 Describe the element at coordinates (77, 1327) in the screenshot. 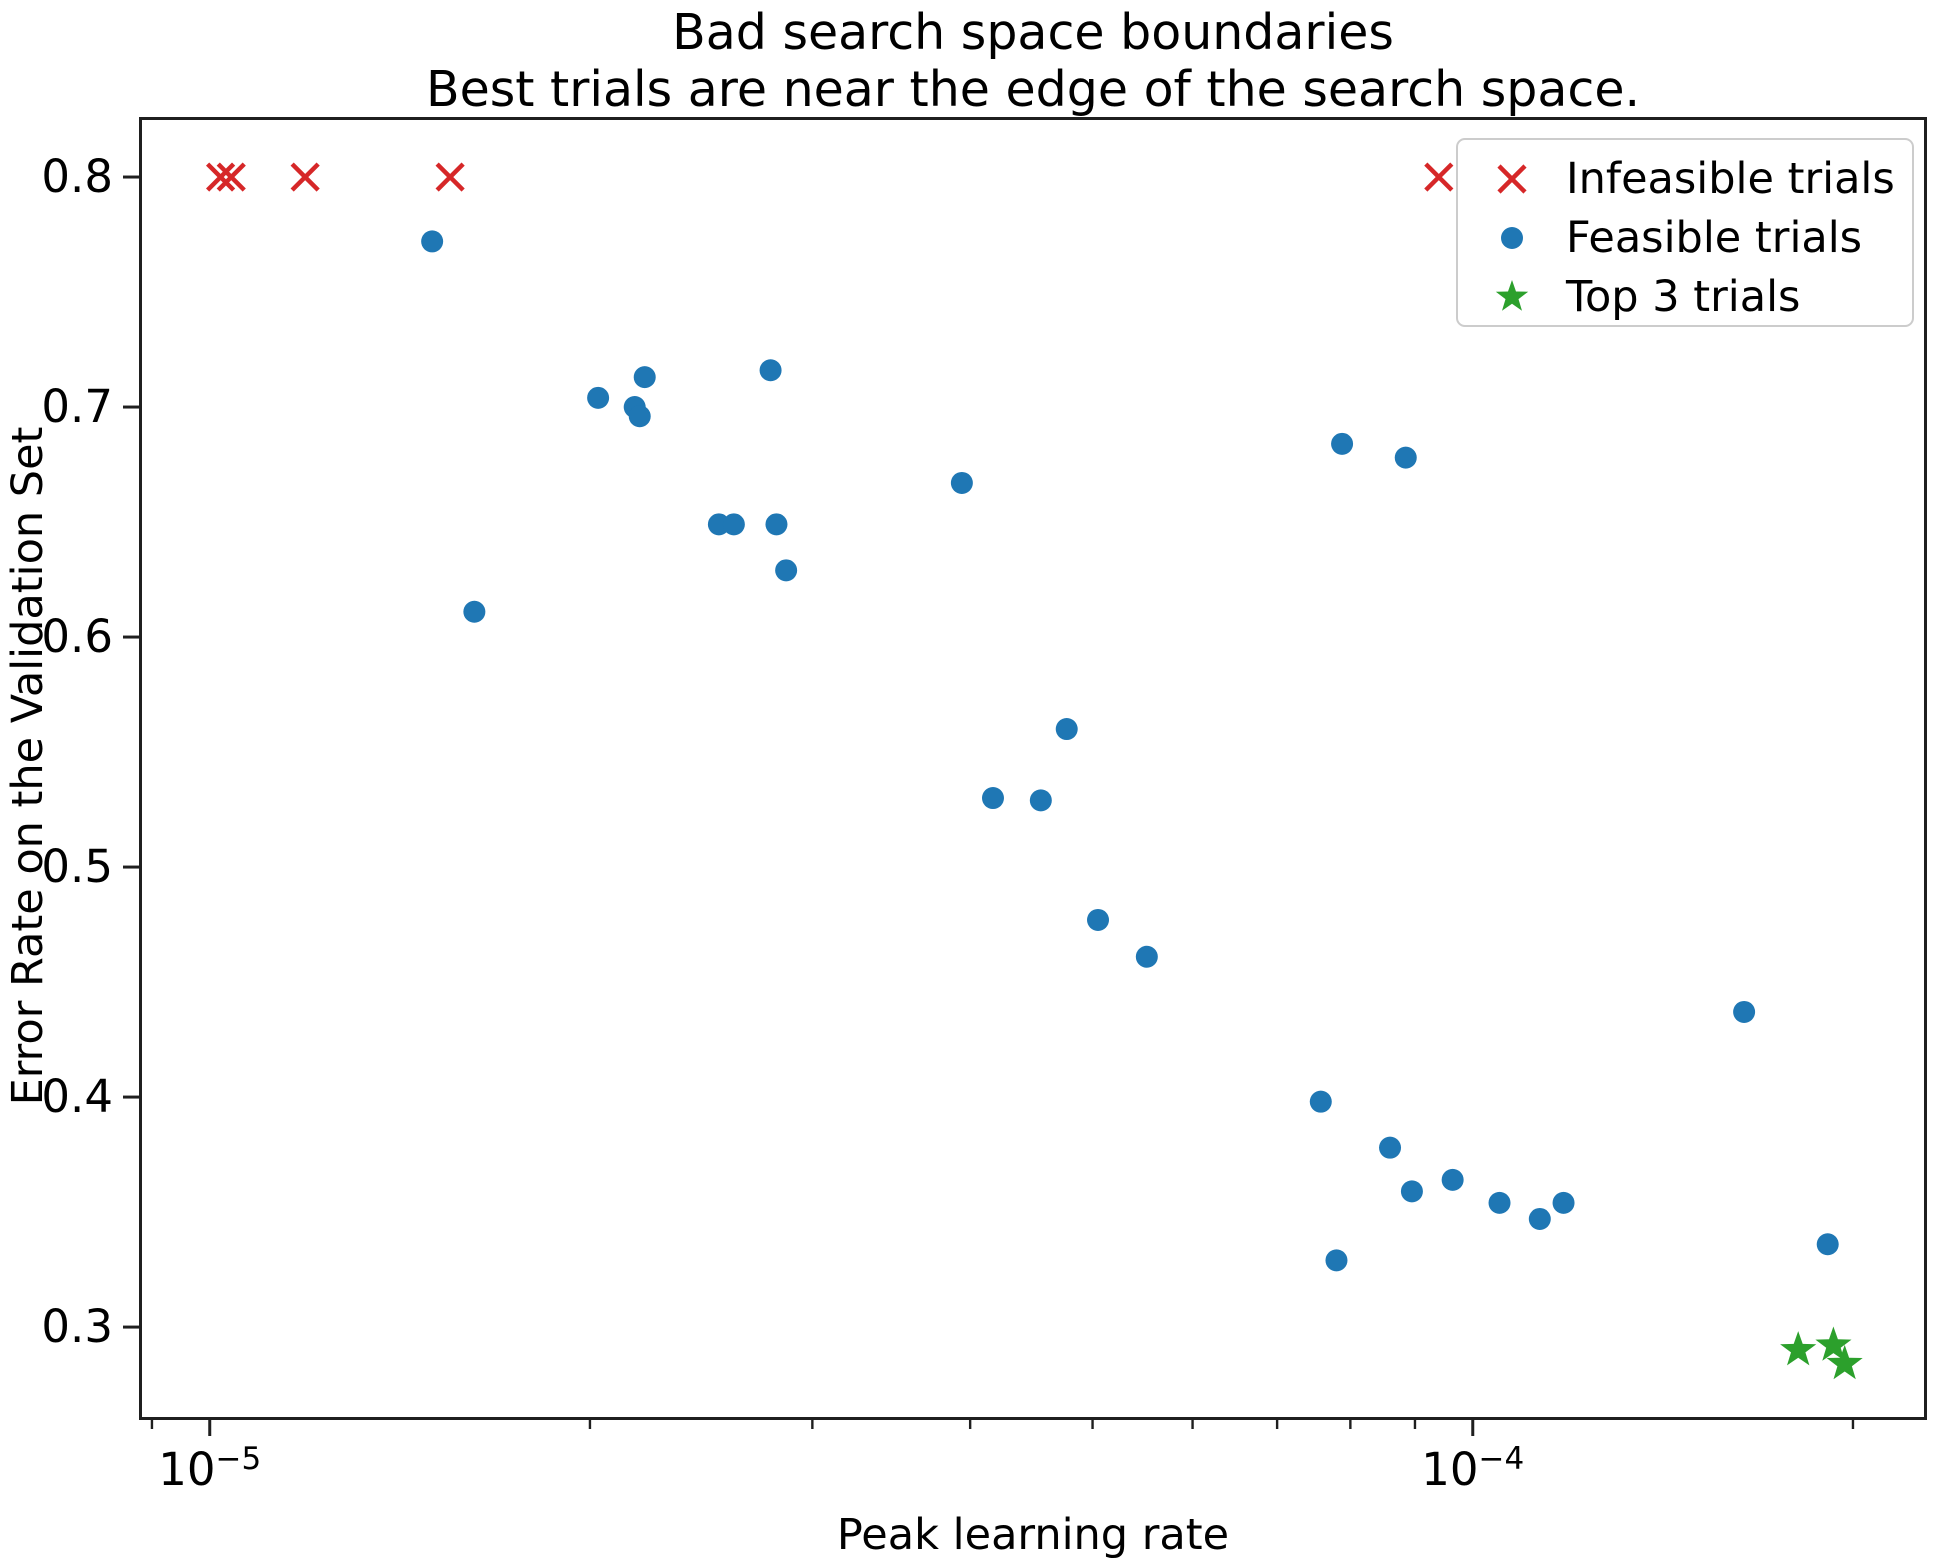

I see `y-tick-label: 0.3` at that location.